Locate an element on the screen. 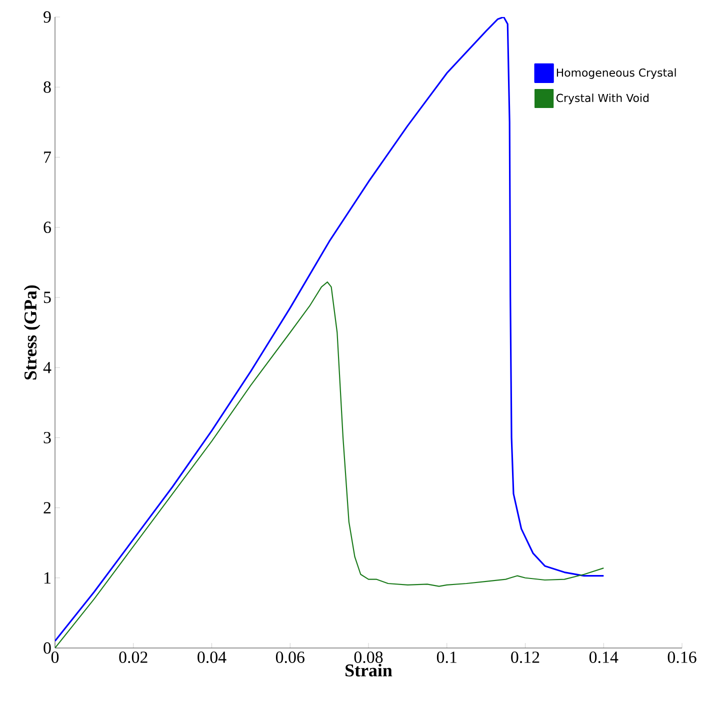 The image size is (709, 710). x-tick-label: 0.12 is located at coordinates (525, 658).